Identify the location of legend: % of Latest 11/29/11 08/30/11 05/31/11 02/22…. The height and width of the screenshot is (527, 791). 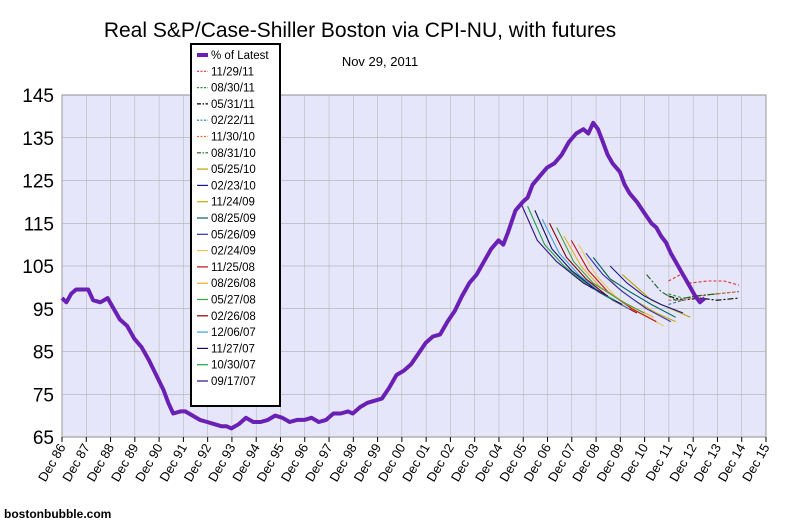
(235, 225).